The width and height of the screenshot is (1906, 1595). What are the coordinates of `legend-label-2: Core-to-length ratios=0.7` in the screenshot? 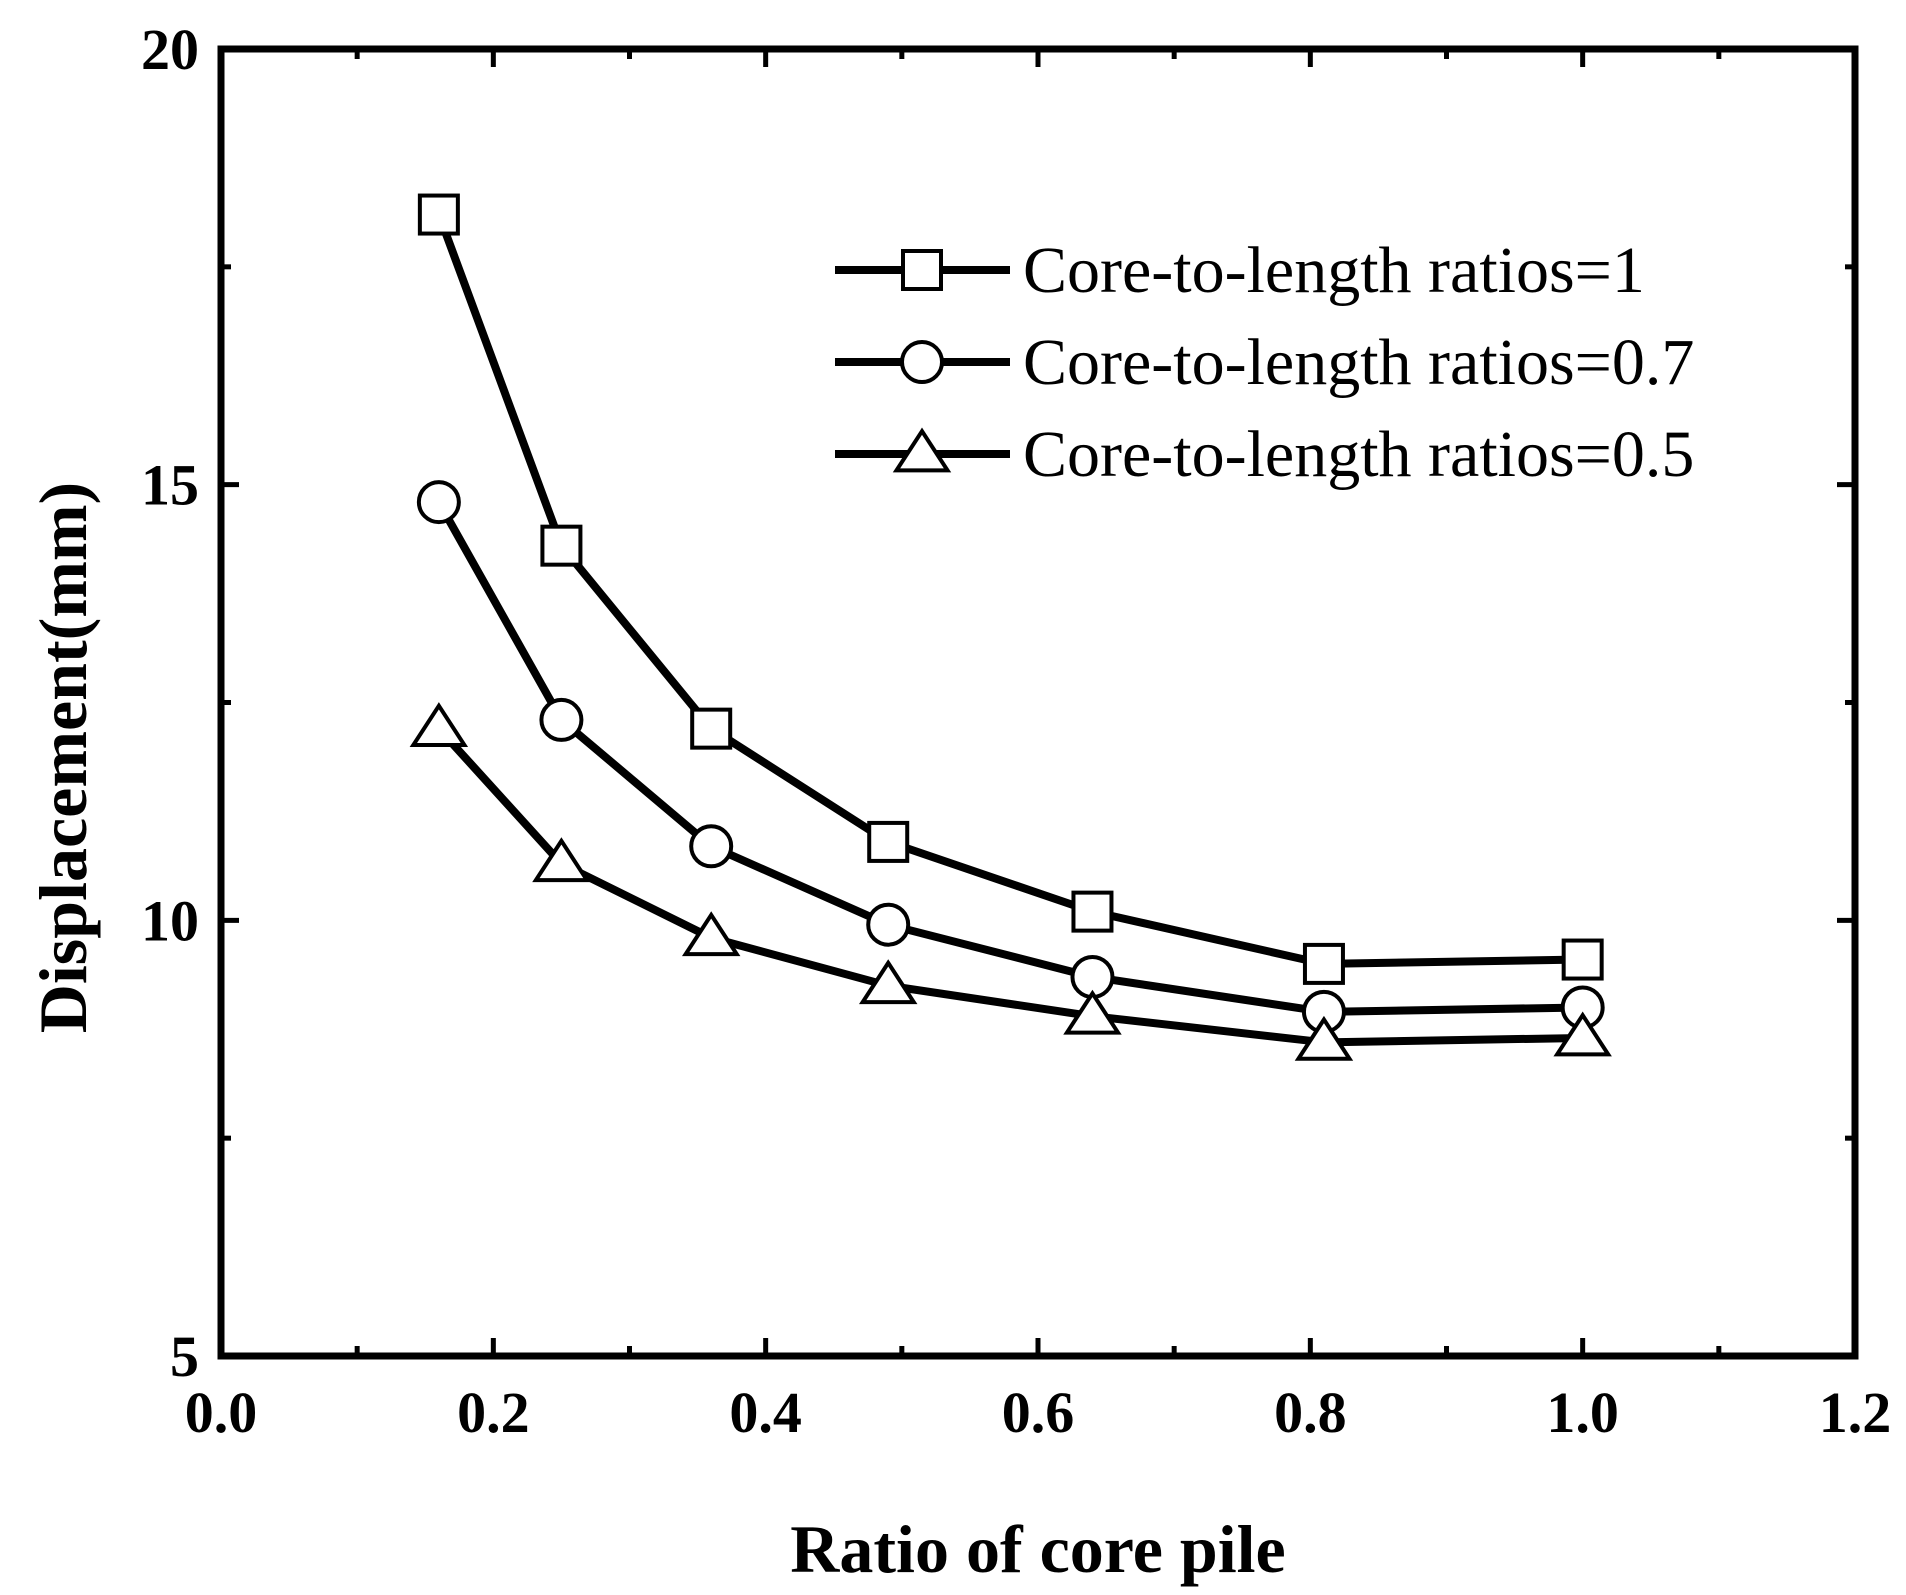 It's located at (1358, 362).